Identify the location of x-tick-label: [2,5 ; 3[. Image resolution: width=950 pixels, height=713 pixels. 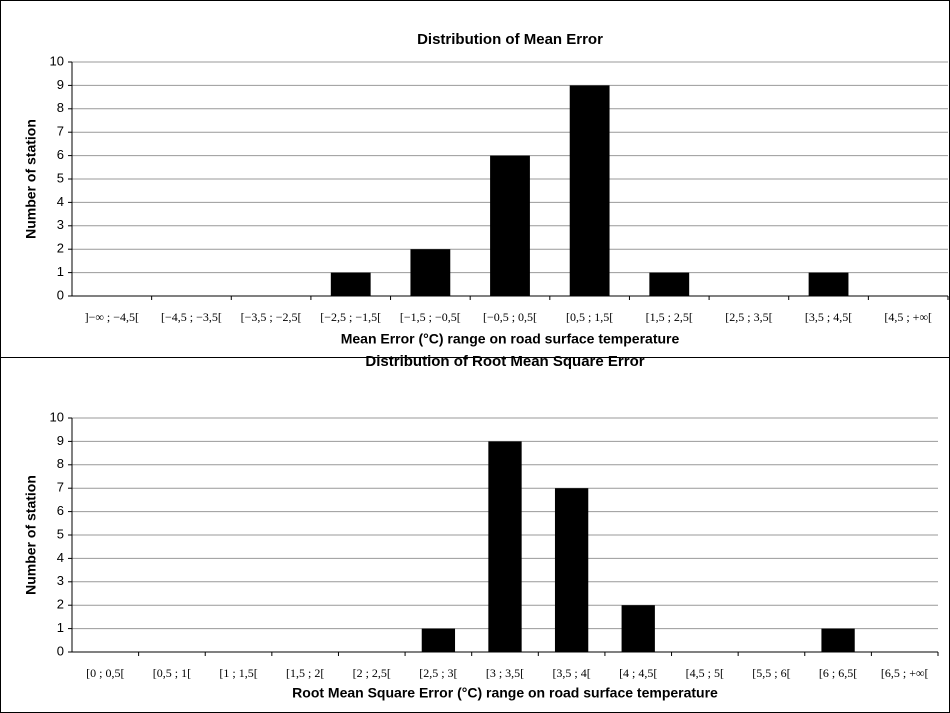
(438, 673).